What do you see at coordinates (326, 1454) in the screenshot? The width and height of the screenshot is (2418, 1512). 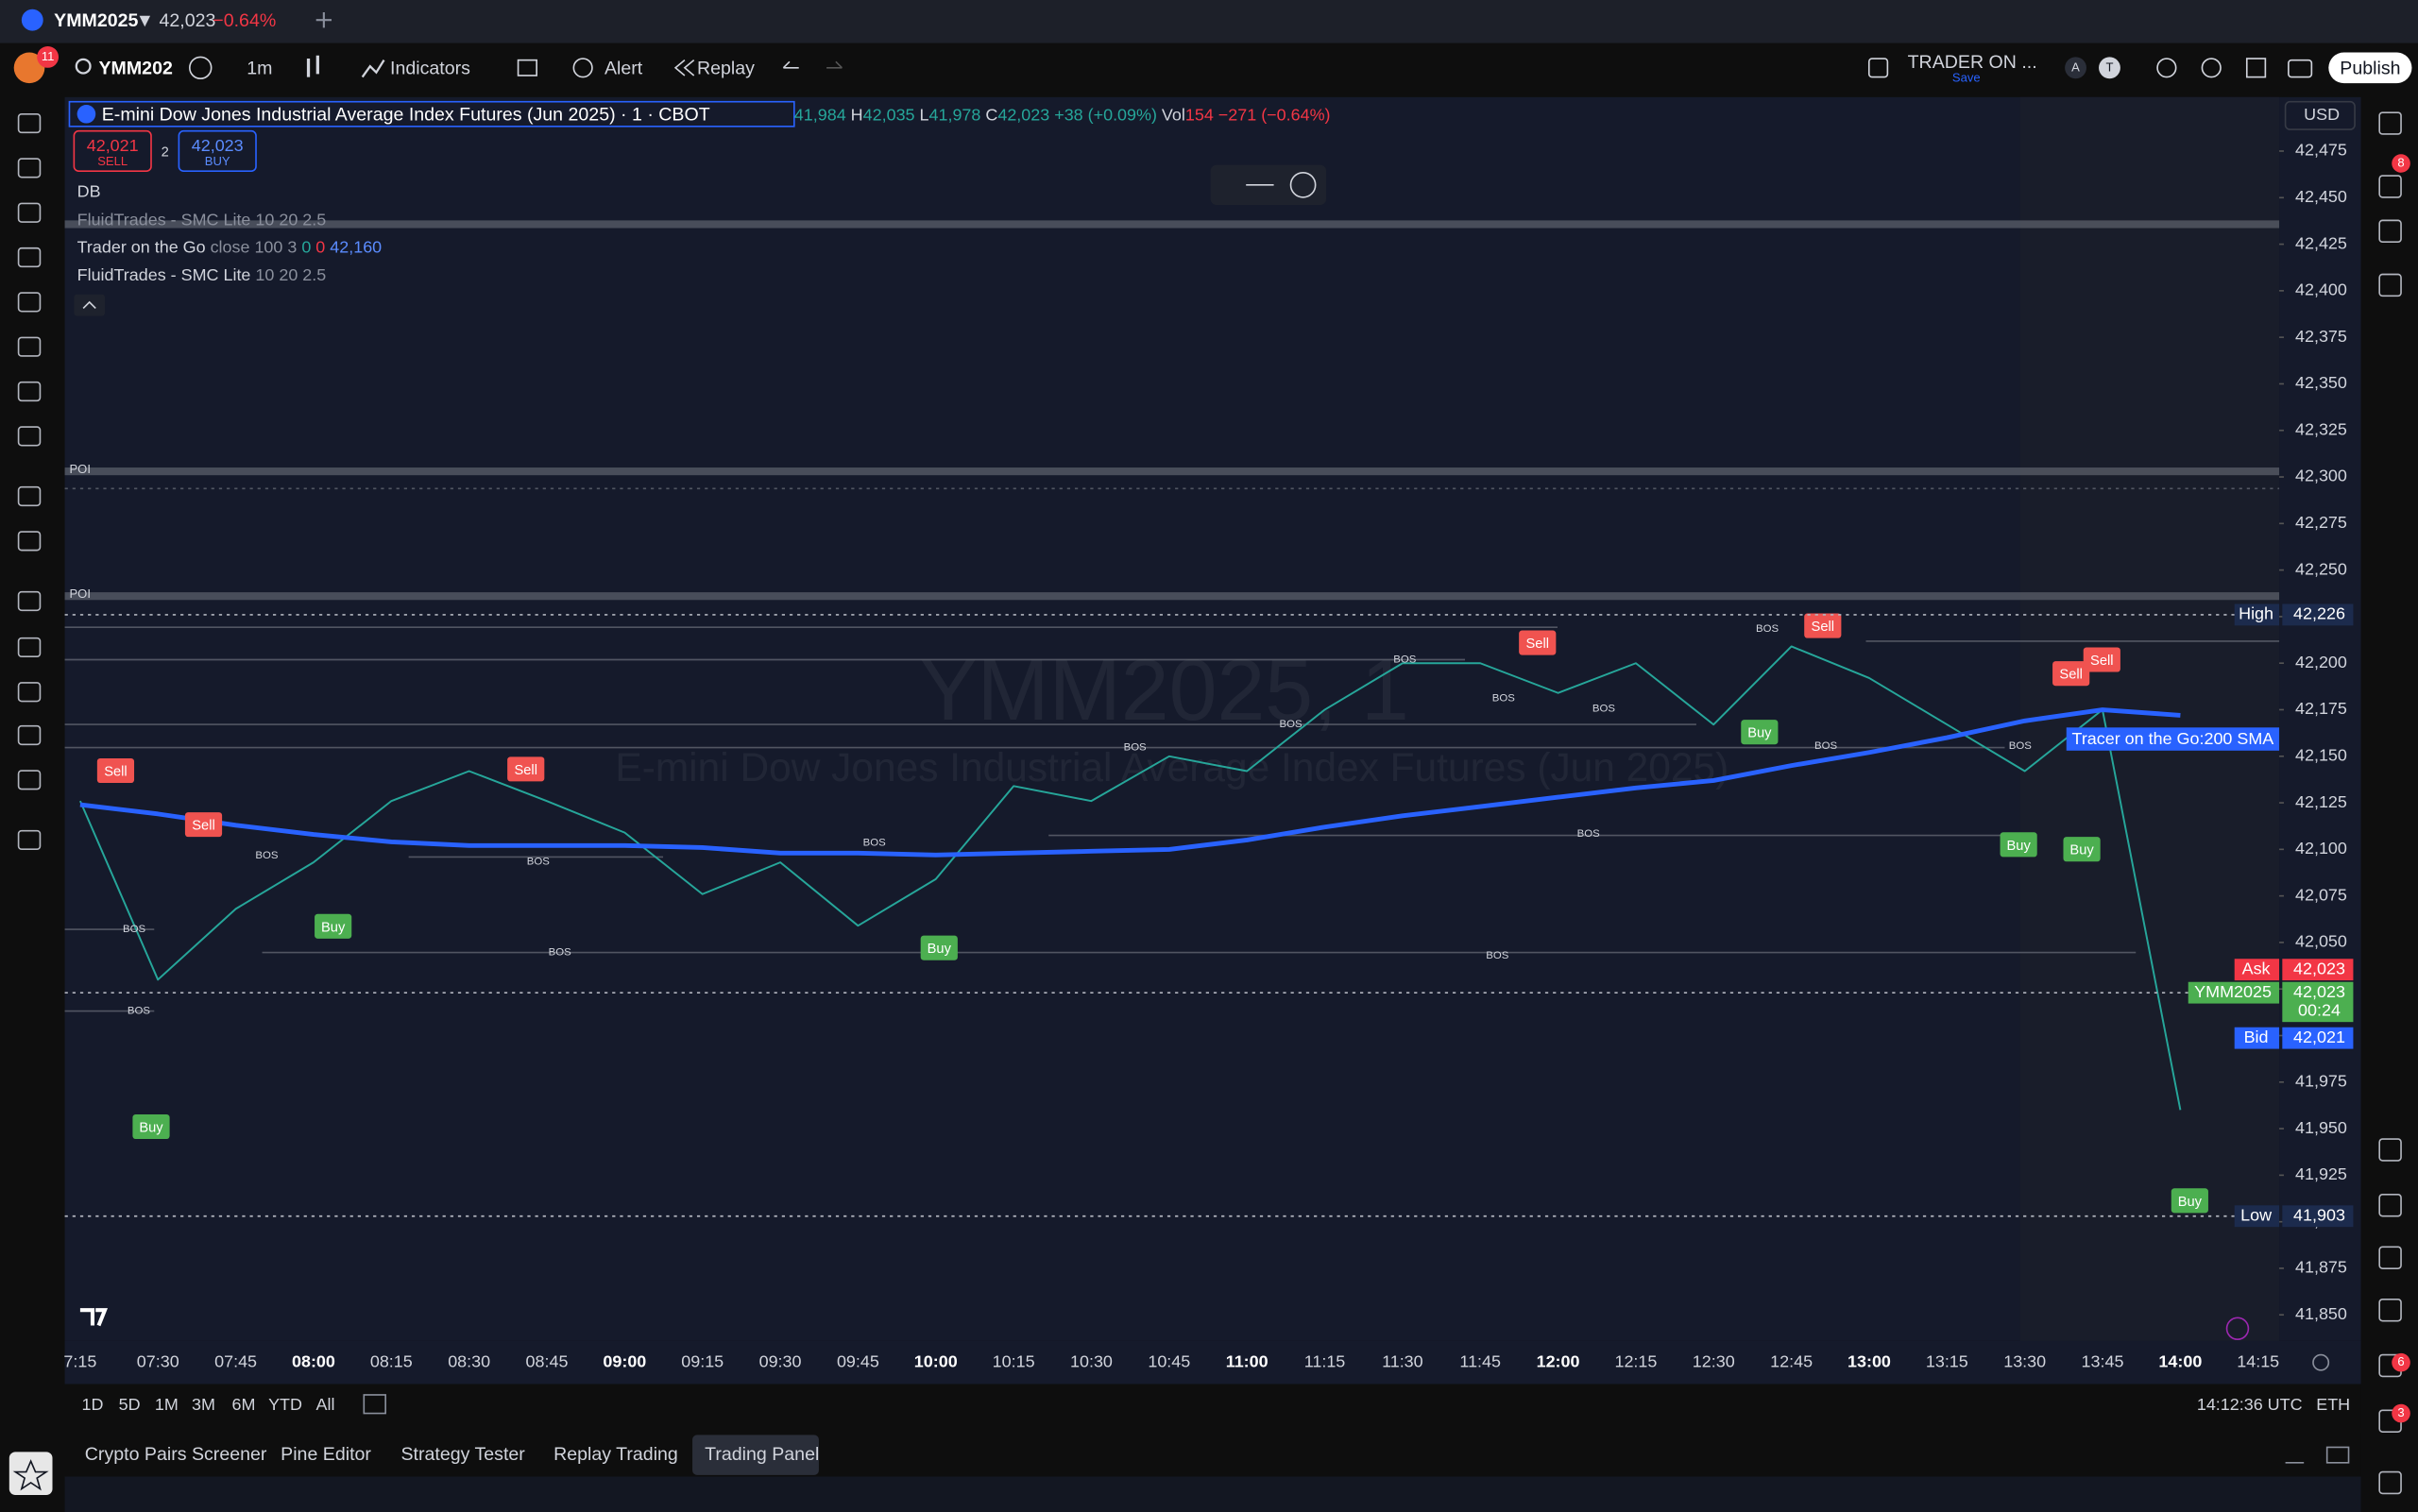 I see `panel-tab: Pine Editor` at bounding box center [326, 1454].